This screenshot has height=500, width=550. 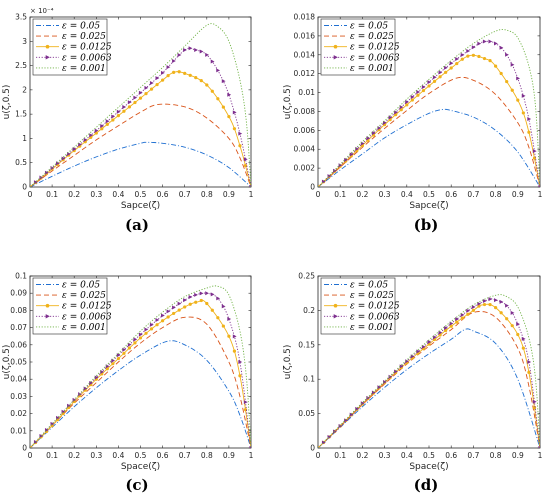 What do you see at coordinates (30, 194) in the screenshot?
I see `x-tick-label: 0` at bounding box center [30, 194].